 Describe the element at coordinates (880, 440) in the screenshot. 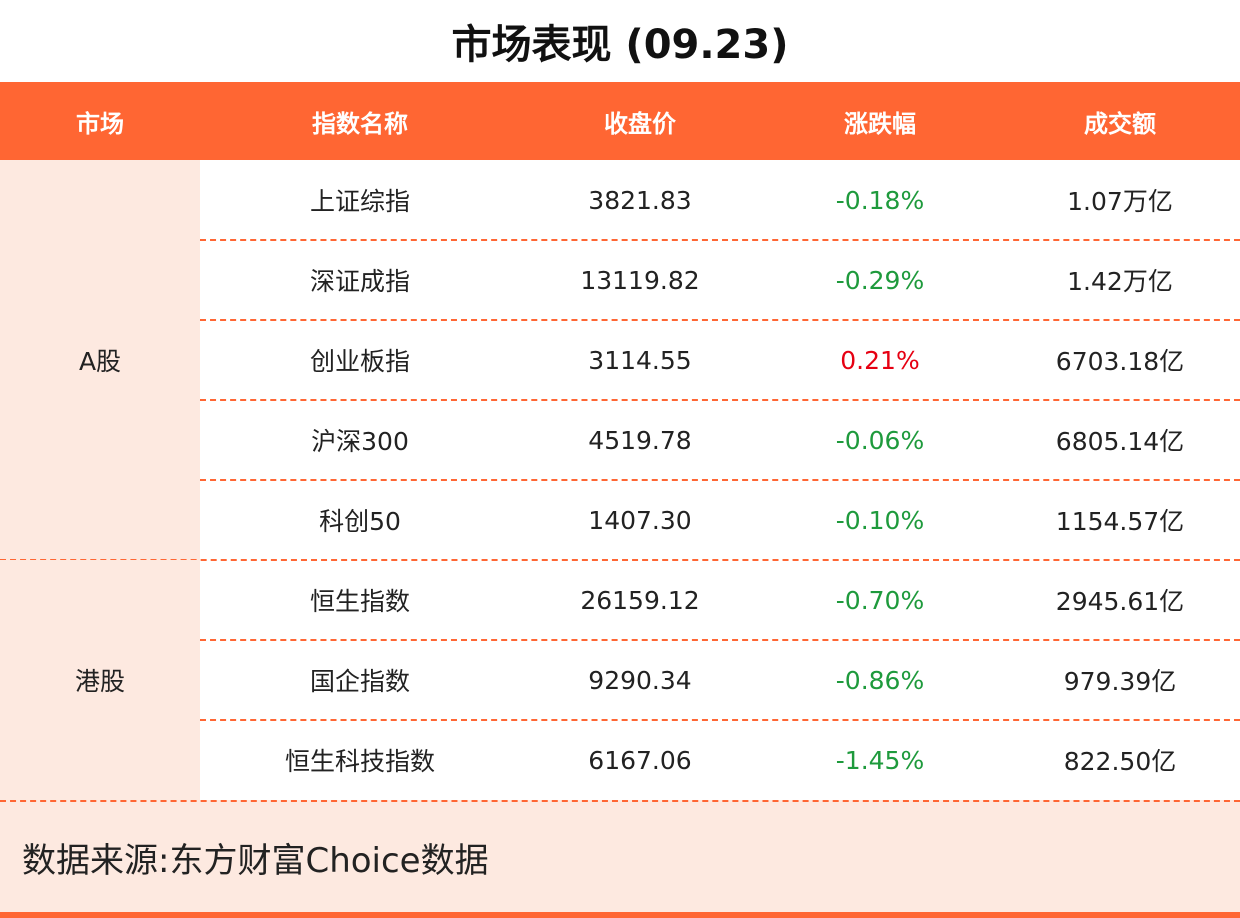

I see `table-cell: -0.06%` at that location.